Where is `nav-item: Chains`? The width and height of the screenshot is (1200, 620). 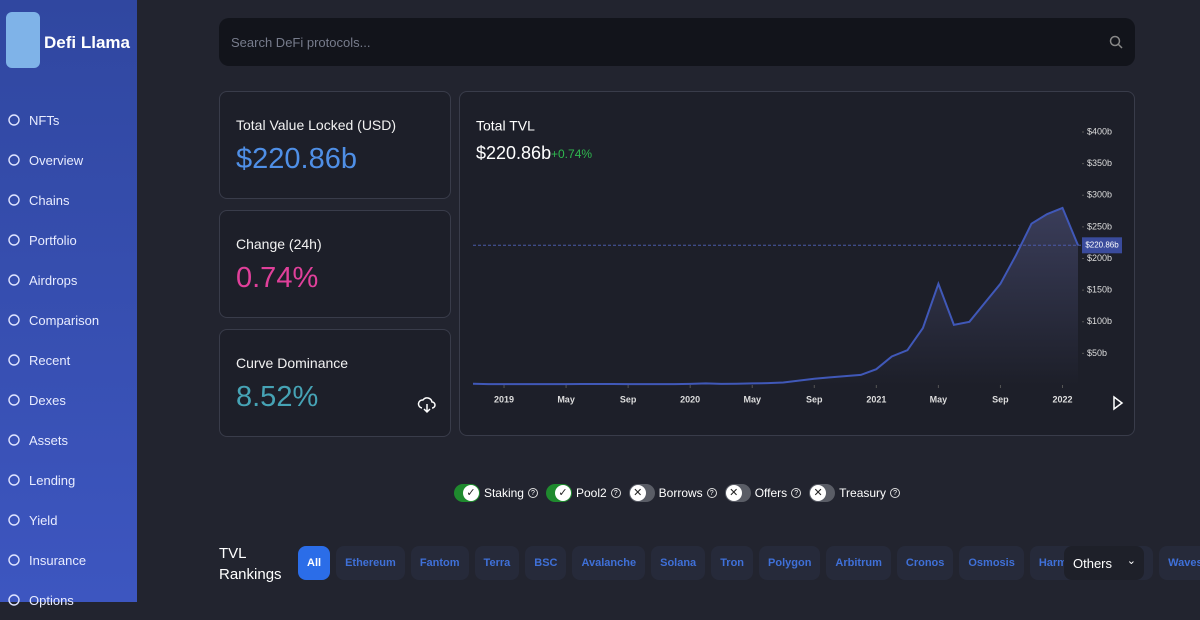 nav-item: Chains is located at coordinates (68, 200).